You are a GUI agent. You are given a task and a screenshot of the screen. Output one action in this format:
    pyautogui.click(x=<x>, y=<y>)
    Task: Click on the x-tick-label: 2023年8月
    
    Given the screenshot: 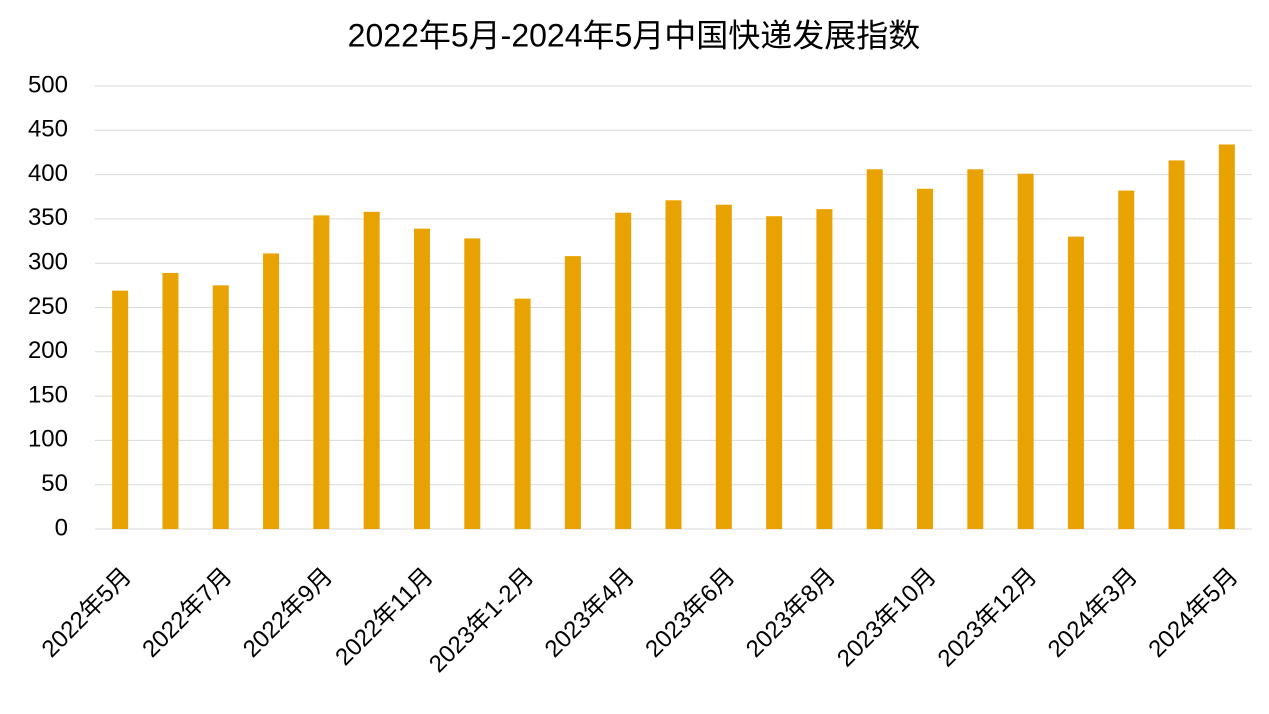 What is the action you would take?
    pyautogui.click(x=791, y=613)
    